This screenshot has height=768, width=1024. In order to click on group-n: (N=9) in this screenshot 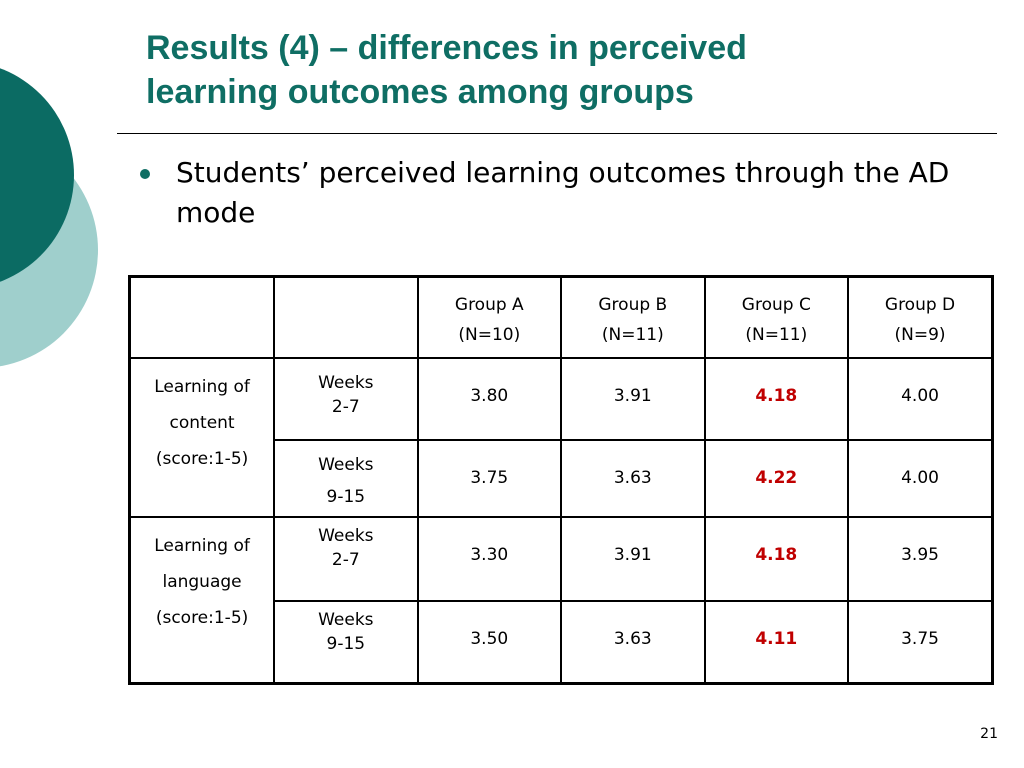, I will do `click(920, 335)`.